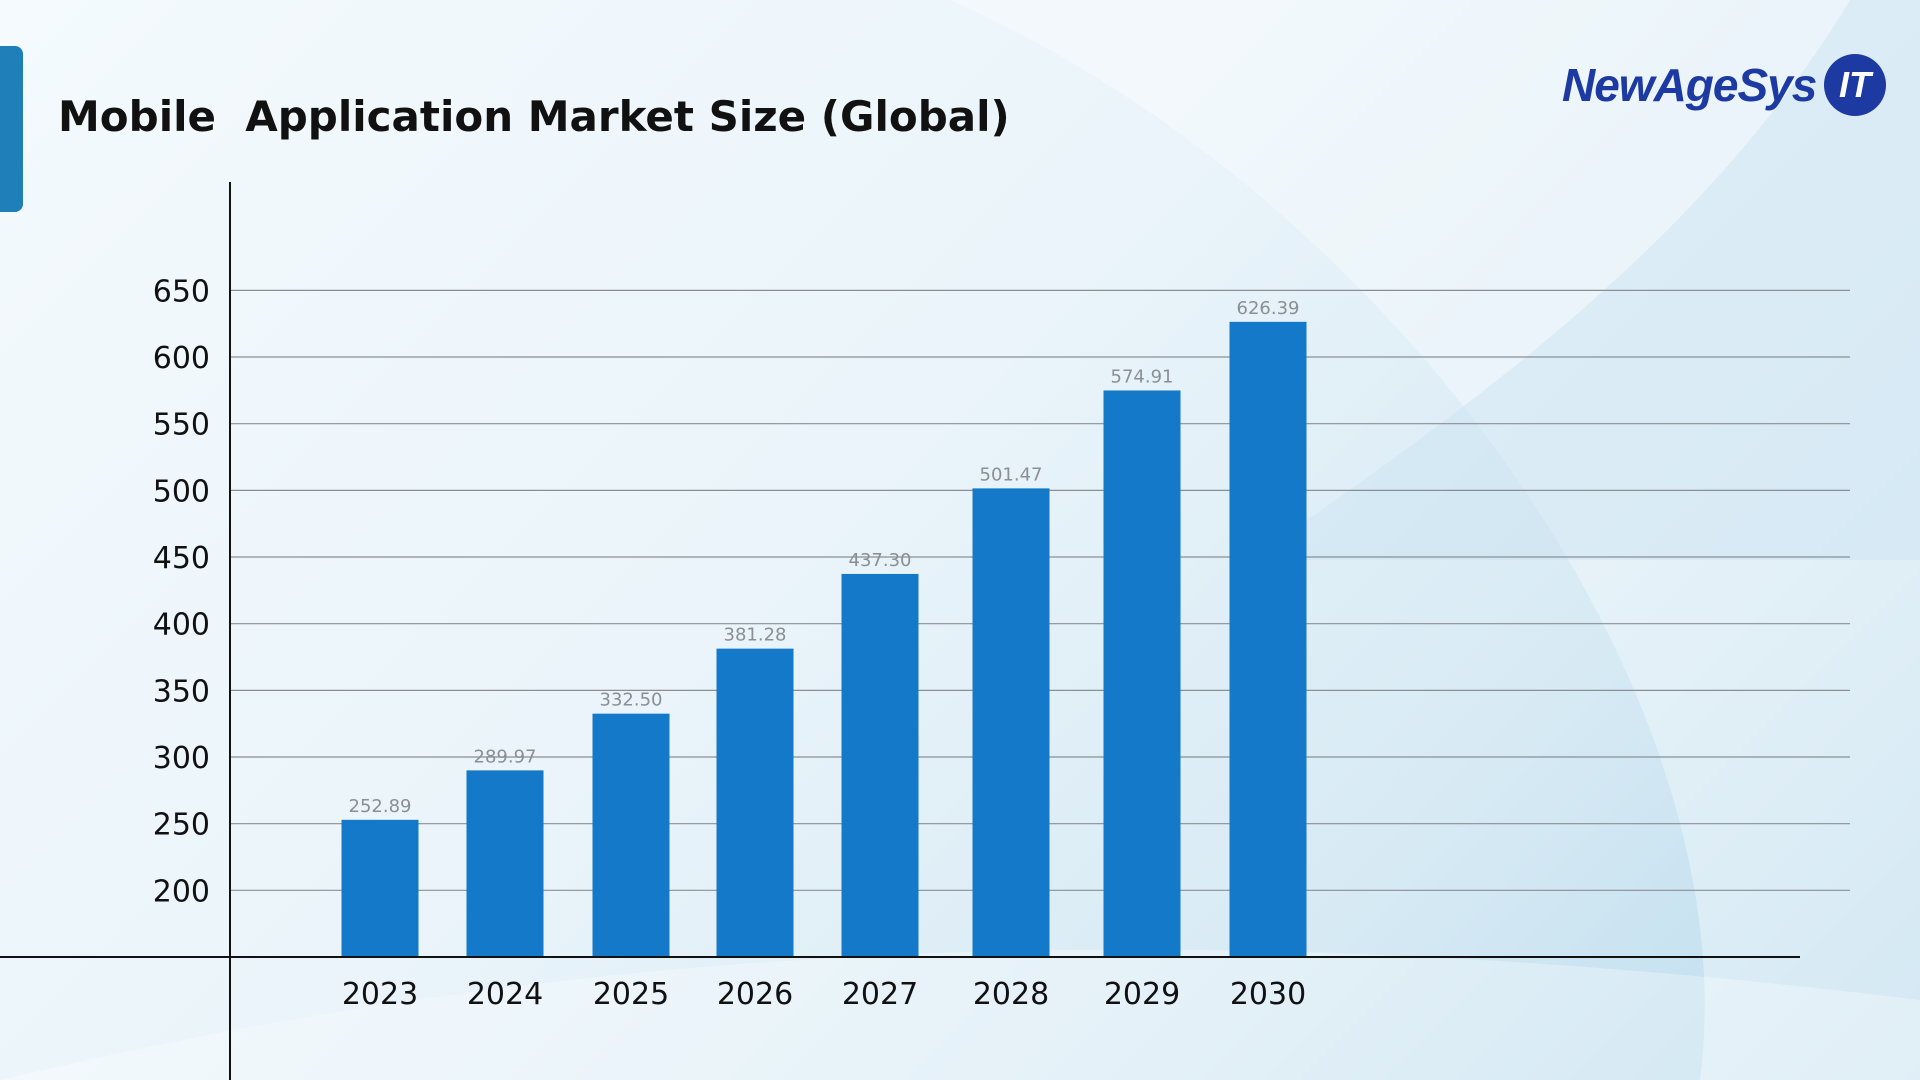 This screenshot has height=1080, width=1920. I want to click on chart-title: Mobile Application Market Size (Global), so click(534, 116).